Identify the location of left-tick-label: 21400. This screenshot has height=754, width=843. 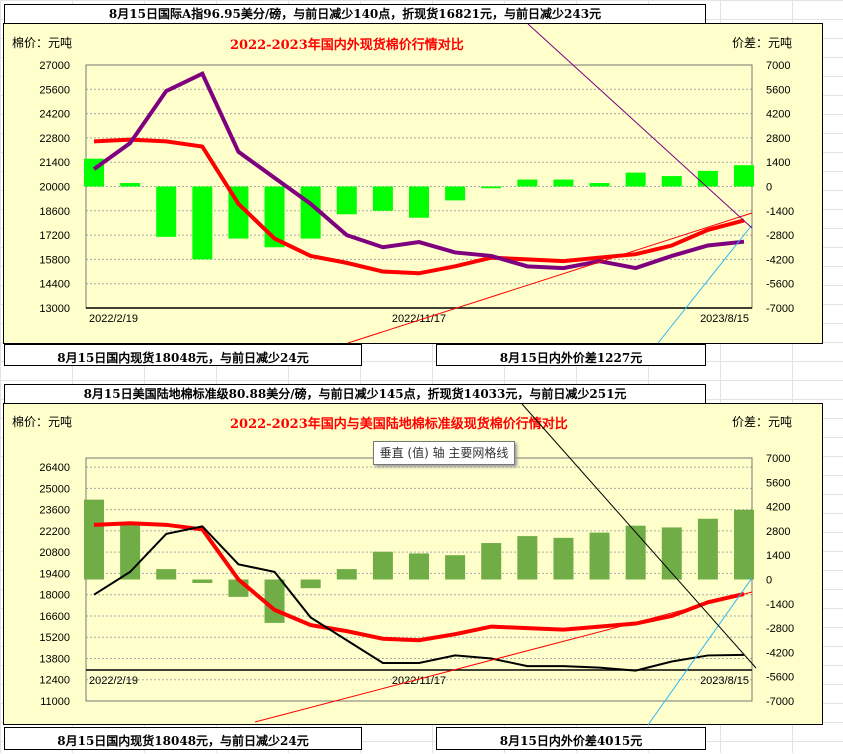
(54, 163).